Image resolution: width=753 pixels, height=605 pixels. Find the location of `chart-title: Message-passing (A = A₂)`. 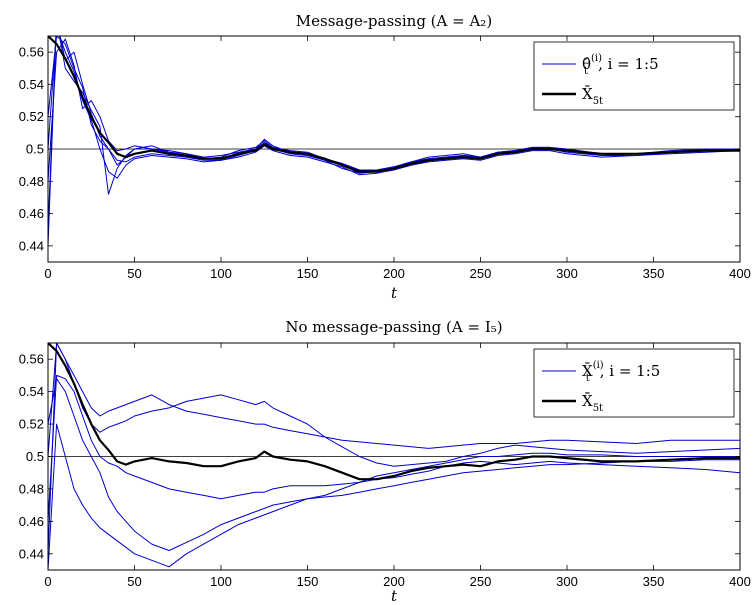

chart-title: Message-passing (A = A₂) is located at coordinates (394, 21).